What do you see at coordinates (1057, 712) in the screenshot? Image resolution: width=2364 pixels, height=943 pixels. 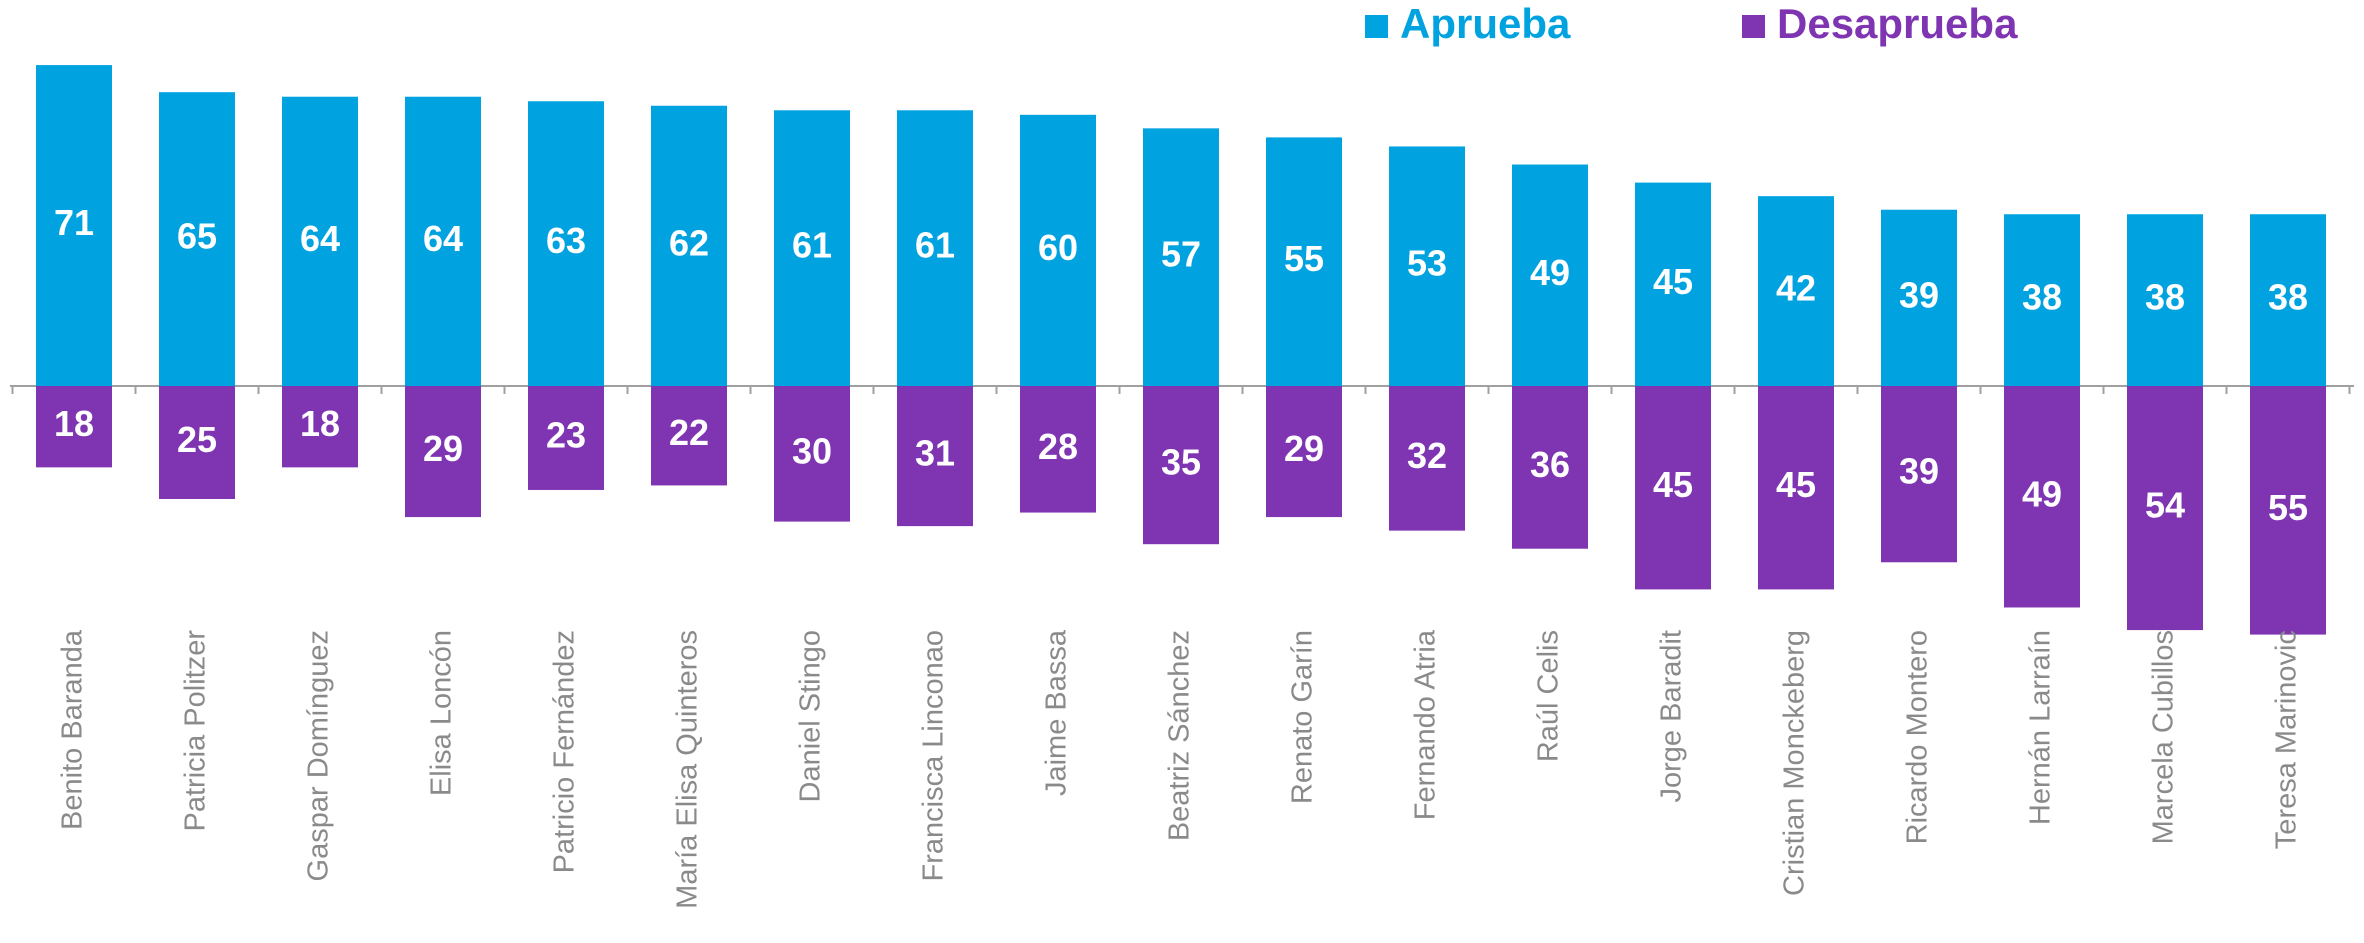 I see `x-tick-label: Jaime Bassa` at bounding box center [1057, 712].